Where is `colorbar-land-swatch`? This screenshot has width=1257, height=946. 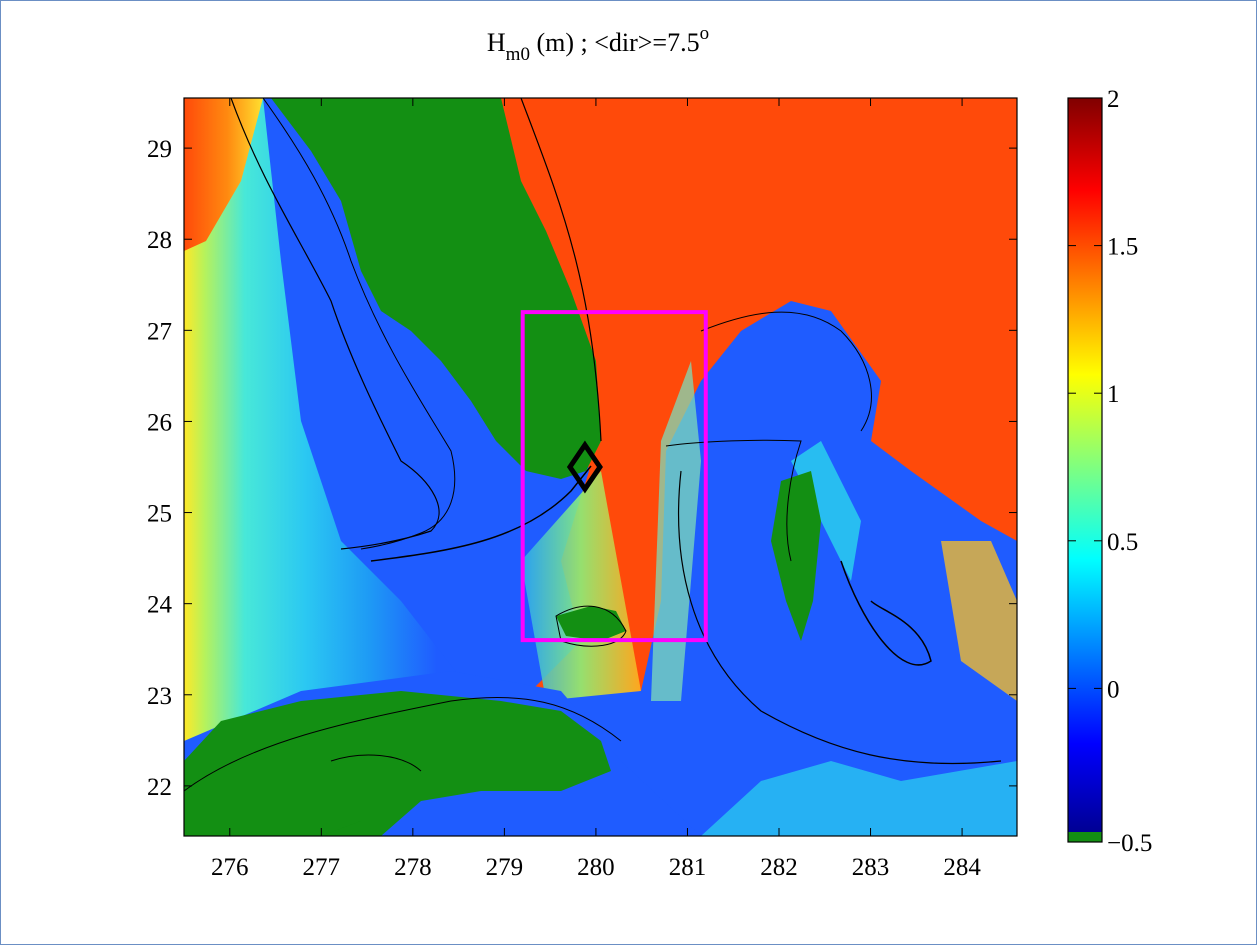 colorbar-land-swatch is located at coordinates (1085, 837).